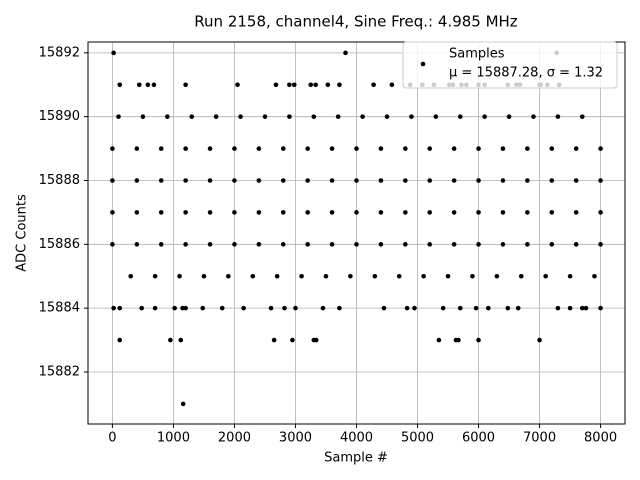 The height and width of the screenshot is (480, 640). What do you see at coordinates (417, 438) in the screenshot?
I see `x-tick-label: 5000` at bounding box center [417, 438].